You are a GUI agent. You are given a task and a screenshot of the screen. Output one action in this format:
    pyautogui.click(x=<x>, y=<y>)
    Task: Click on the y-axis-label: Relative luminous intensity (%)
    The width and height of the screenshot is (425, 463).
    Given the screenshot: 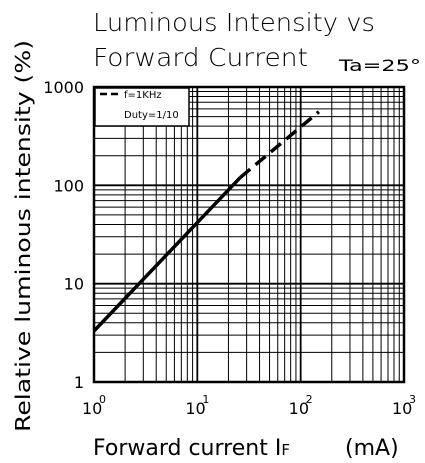 What is the action you would take?
    pyautogui.click(x=23, y=236)
    